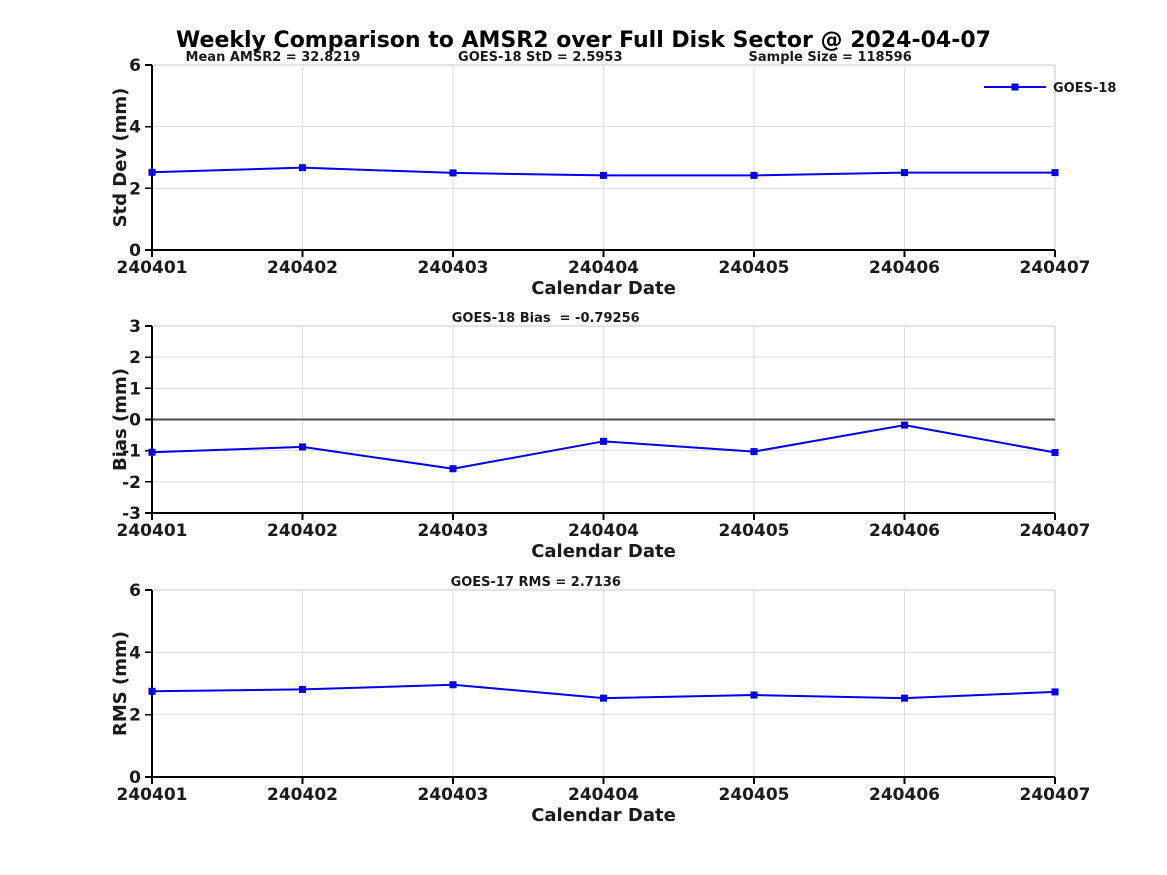 This screenshot has width=1167, height=875. I want to click on annotation: GOES-18 Bias = -0.79256, so click(546, 318).